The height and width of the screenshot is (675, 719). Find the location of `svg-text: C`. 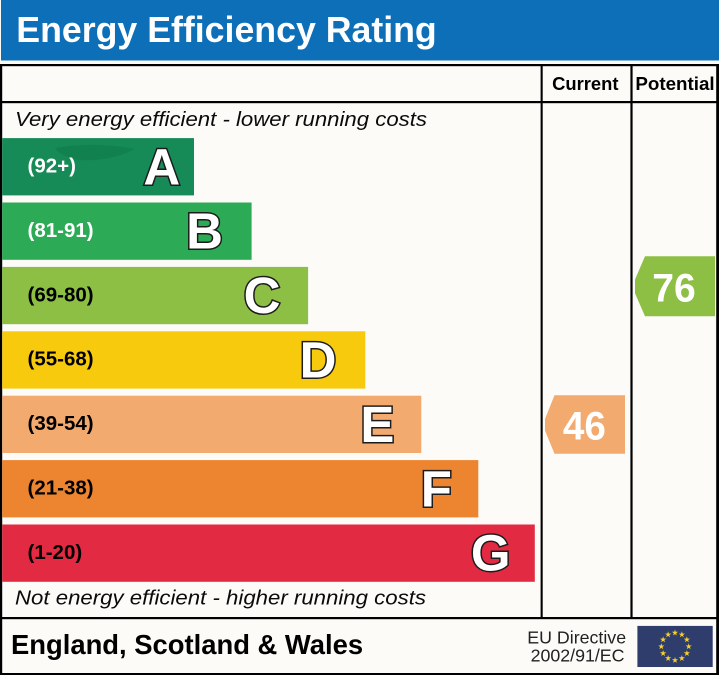

svg-text: C is located at coordinates (262, 295).